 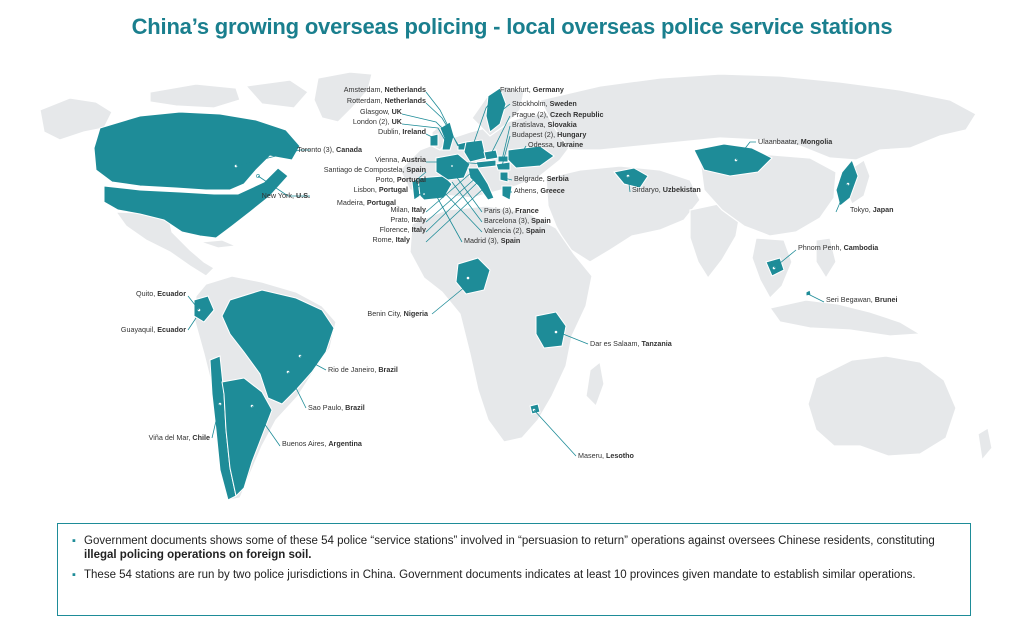 I want to click on label-benincity: Benin City, Nigeria, so click(x=398, y=313).